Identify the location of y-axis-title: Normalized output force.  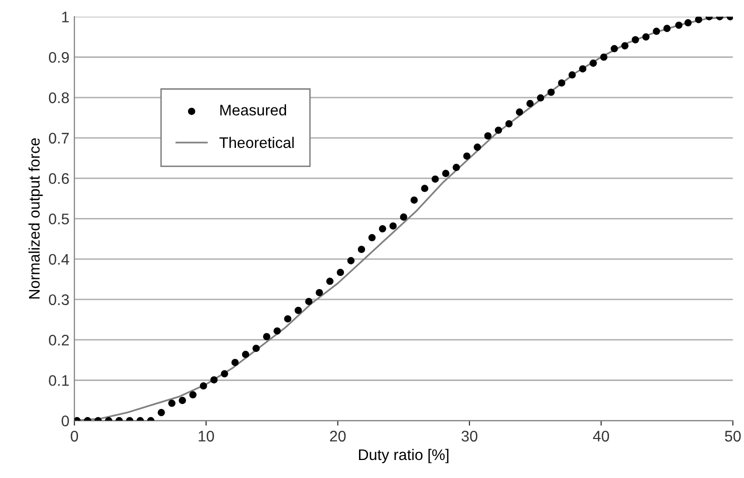
(35, 218).